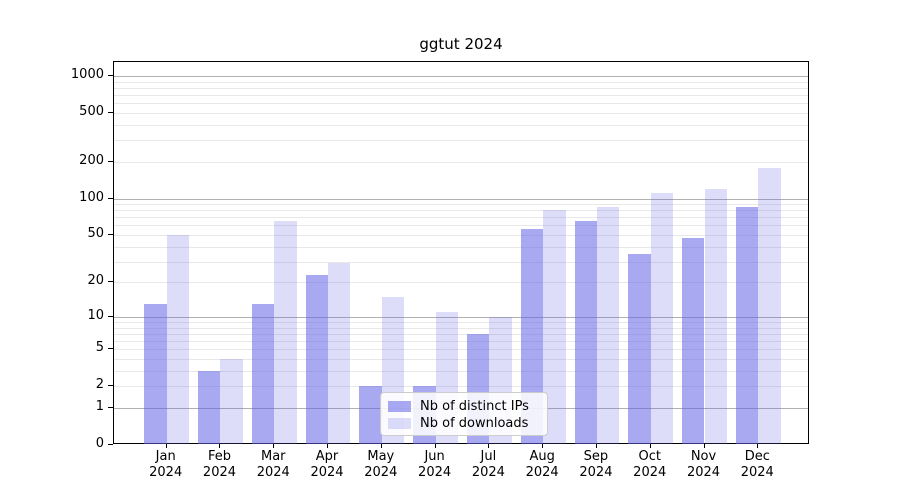 Image resolution: width=900 pixels, height=500 pixels. Describe the element at coordinates (220, 446) in the screenshot. I see `x-tick-mark-feb` at that location.